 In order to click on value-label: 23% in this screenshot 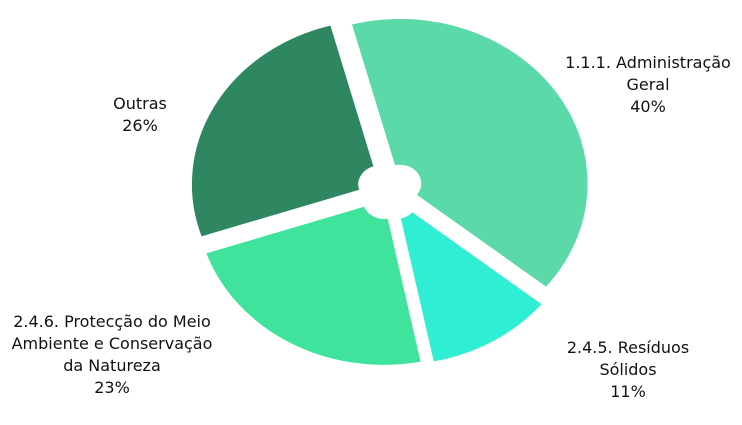, I will do `click(112, 387)`.